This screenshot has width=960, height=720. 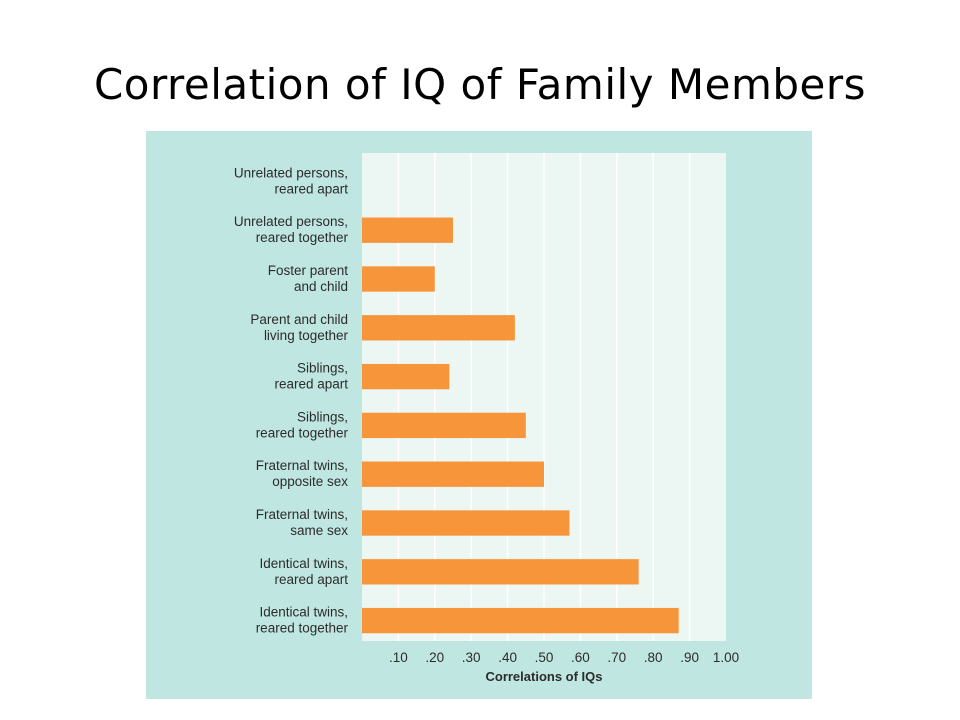 I want to click on category-label-line: Parent and child, so click(x=299, y=319).